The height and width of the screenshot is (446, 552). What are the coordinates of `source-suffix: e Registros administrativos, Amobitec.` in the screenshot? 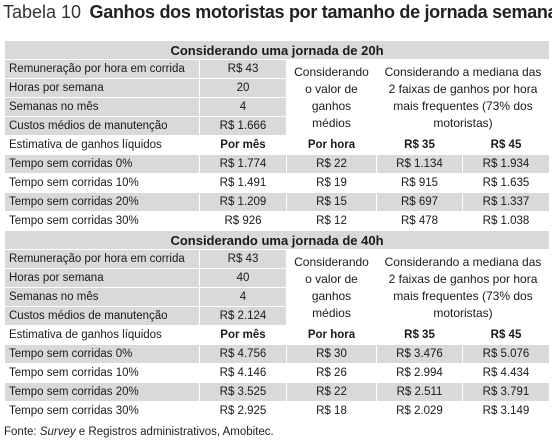 It's located at (174, 432).